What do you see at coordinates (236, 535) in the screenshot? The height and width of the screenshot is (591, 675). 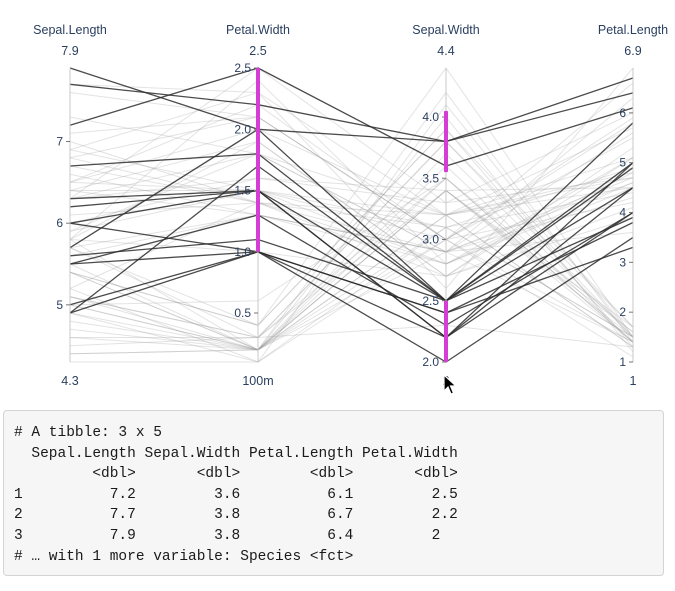 I see `console-line: 3 7.9 3.8 6.4 2` at bounding box center [236, 535].